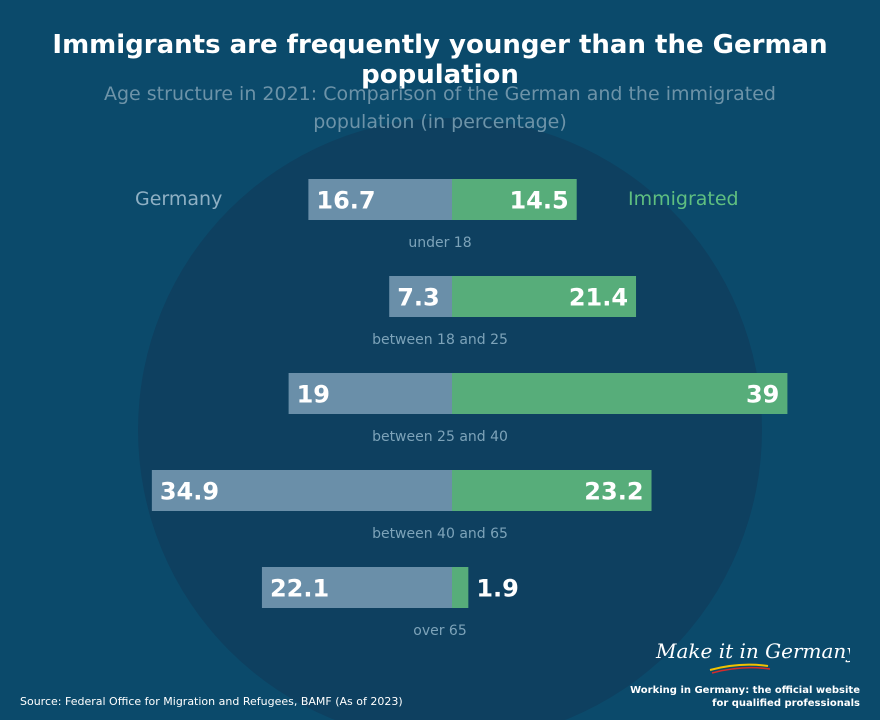  What do you see at coordinates (345, 201) in the screenshot?
I see `value-label-germany-0: 16.7` at bounding box center [345, 201].